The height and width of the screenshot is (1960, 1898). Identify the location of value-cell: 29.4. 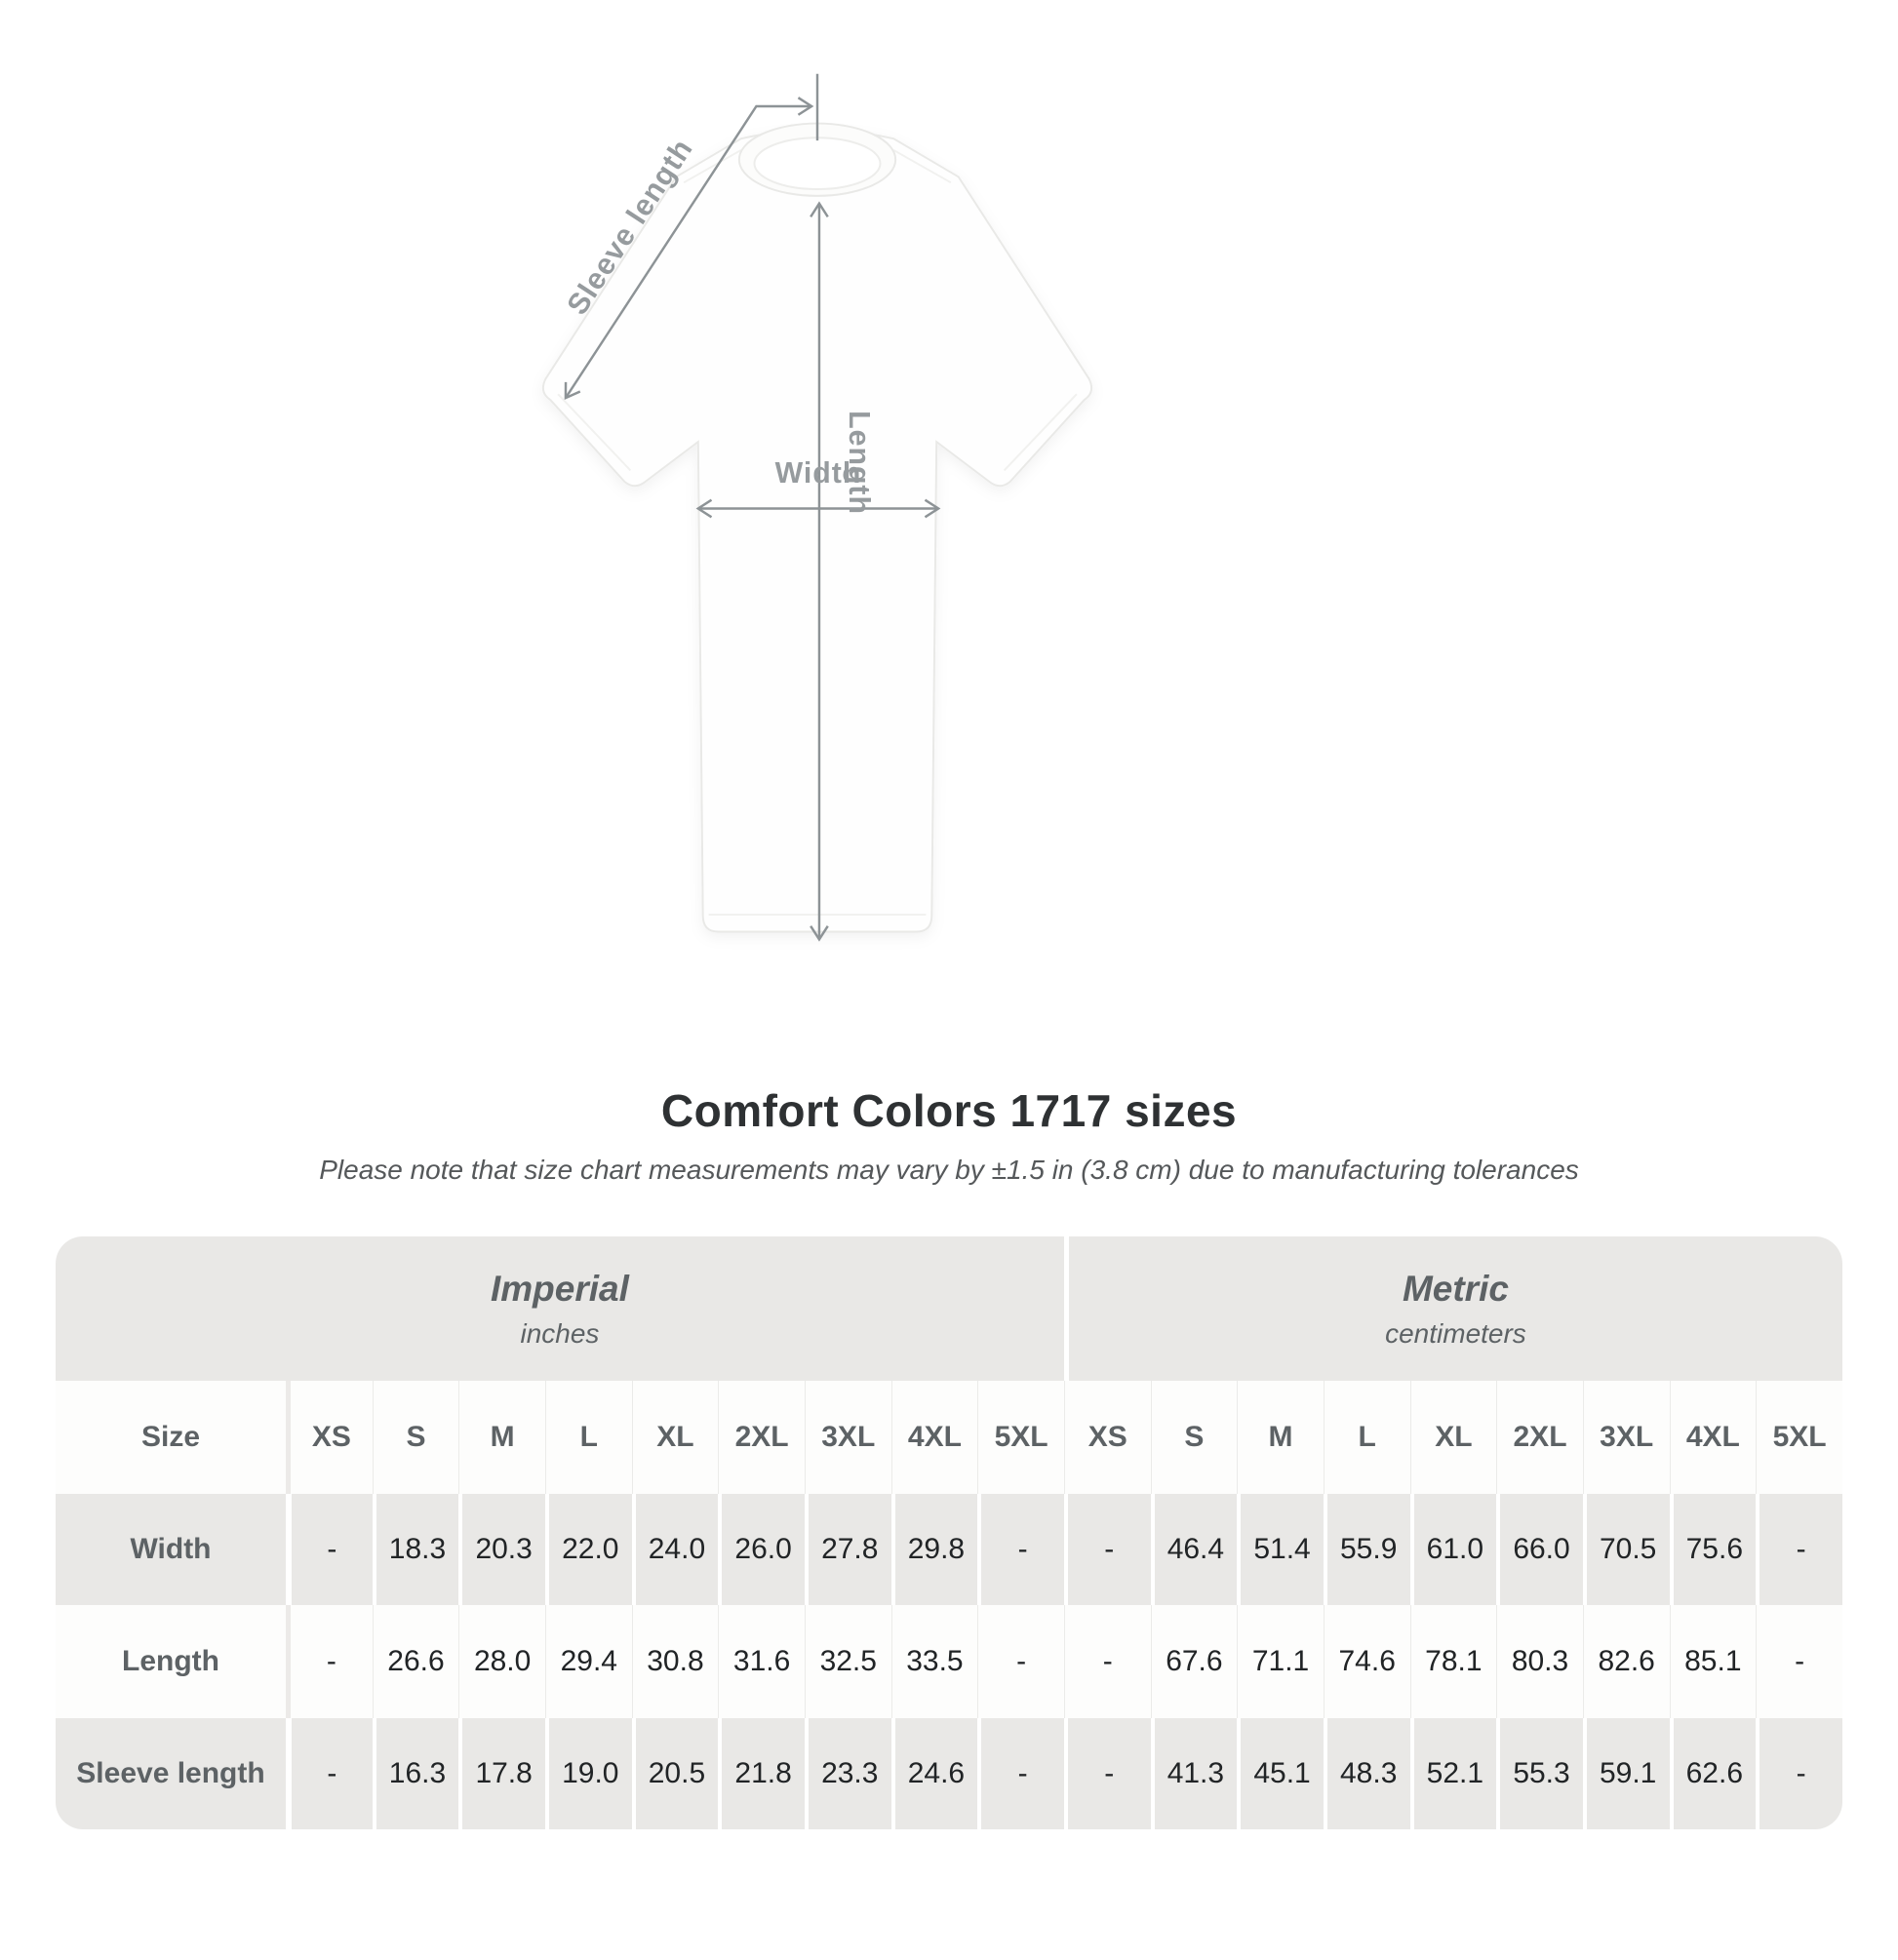
(588, 1661).